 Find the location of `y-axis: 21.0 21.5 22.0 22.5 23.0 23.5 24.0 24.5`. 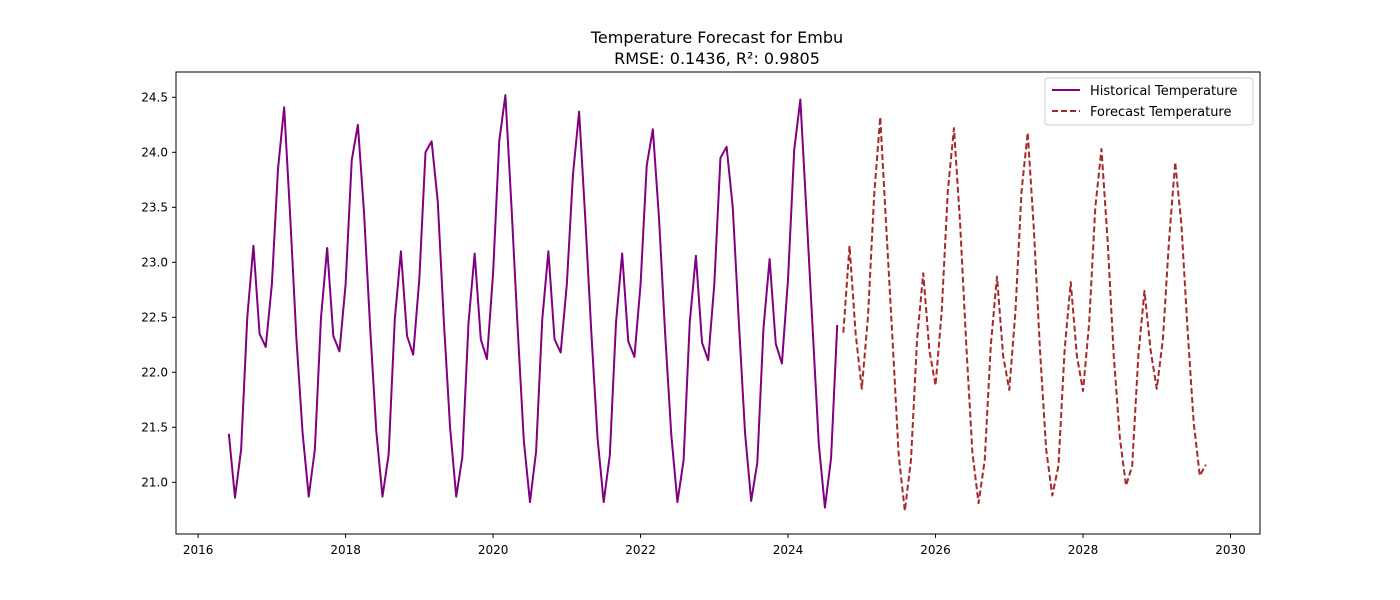

y-axis: 21.0 21.5 22.0 22.5 23.0 23.5 24.0 24.5 is located at coordinates (158, 289).